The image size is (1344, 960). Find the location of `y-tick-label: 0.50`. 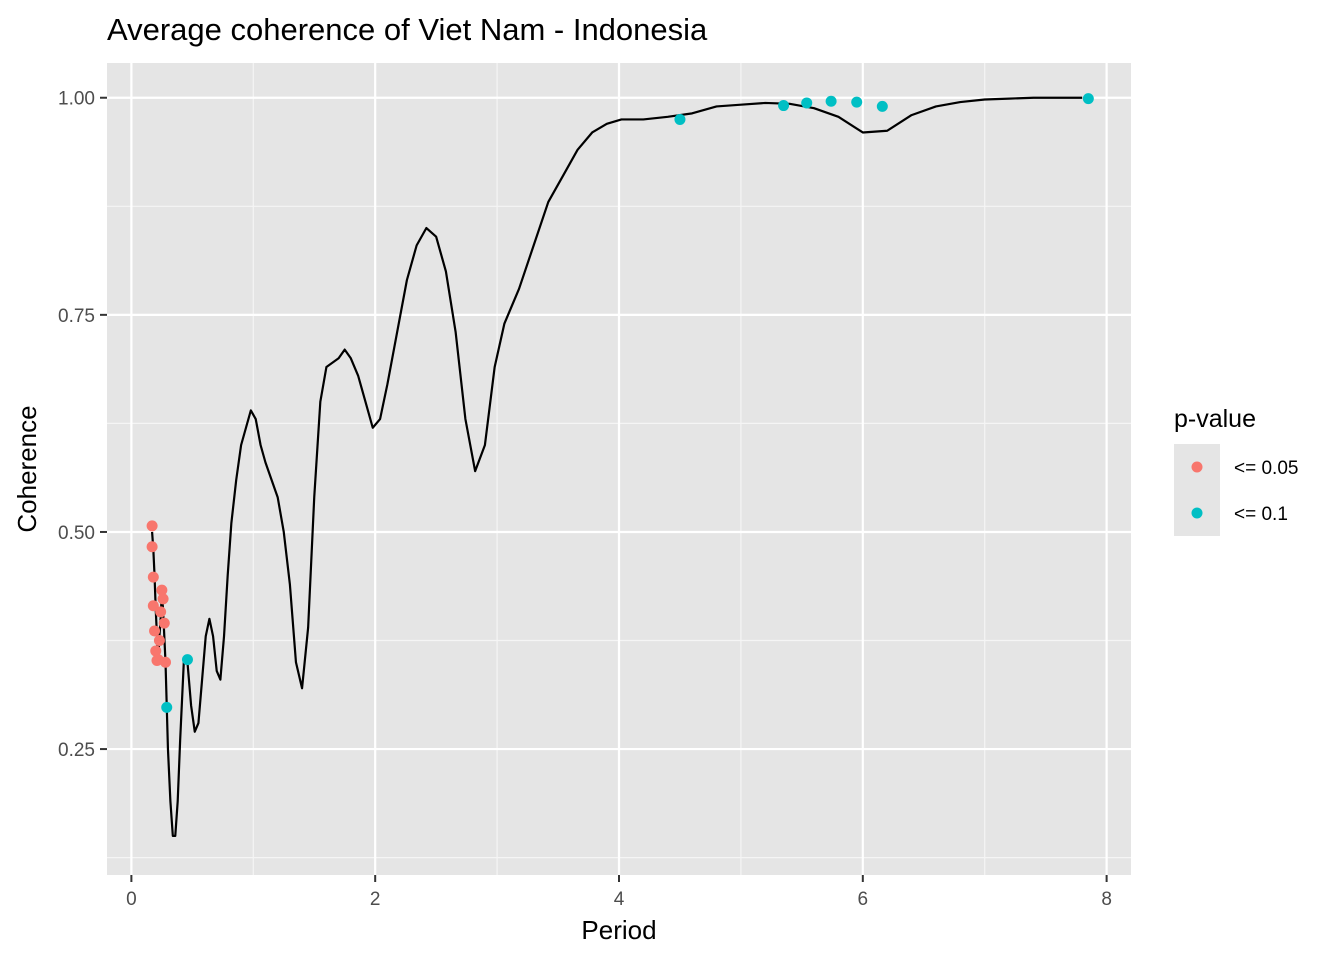

y-tick-label: 0.50 is located at coordinates (76, 533).